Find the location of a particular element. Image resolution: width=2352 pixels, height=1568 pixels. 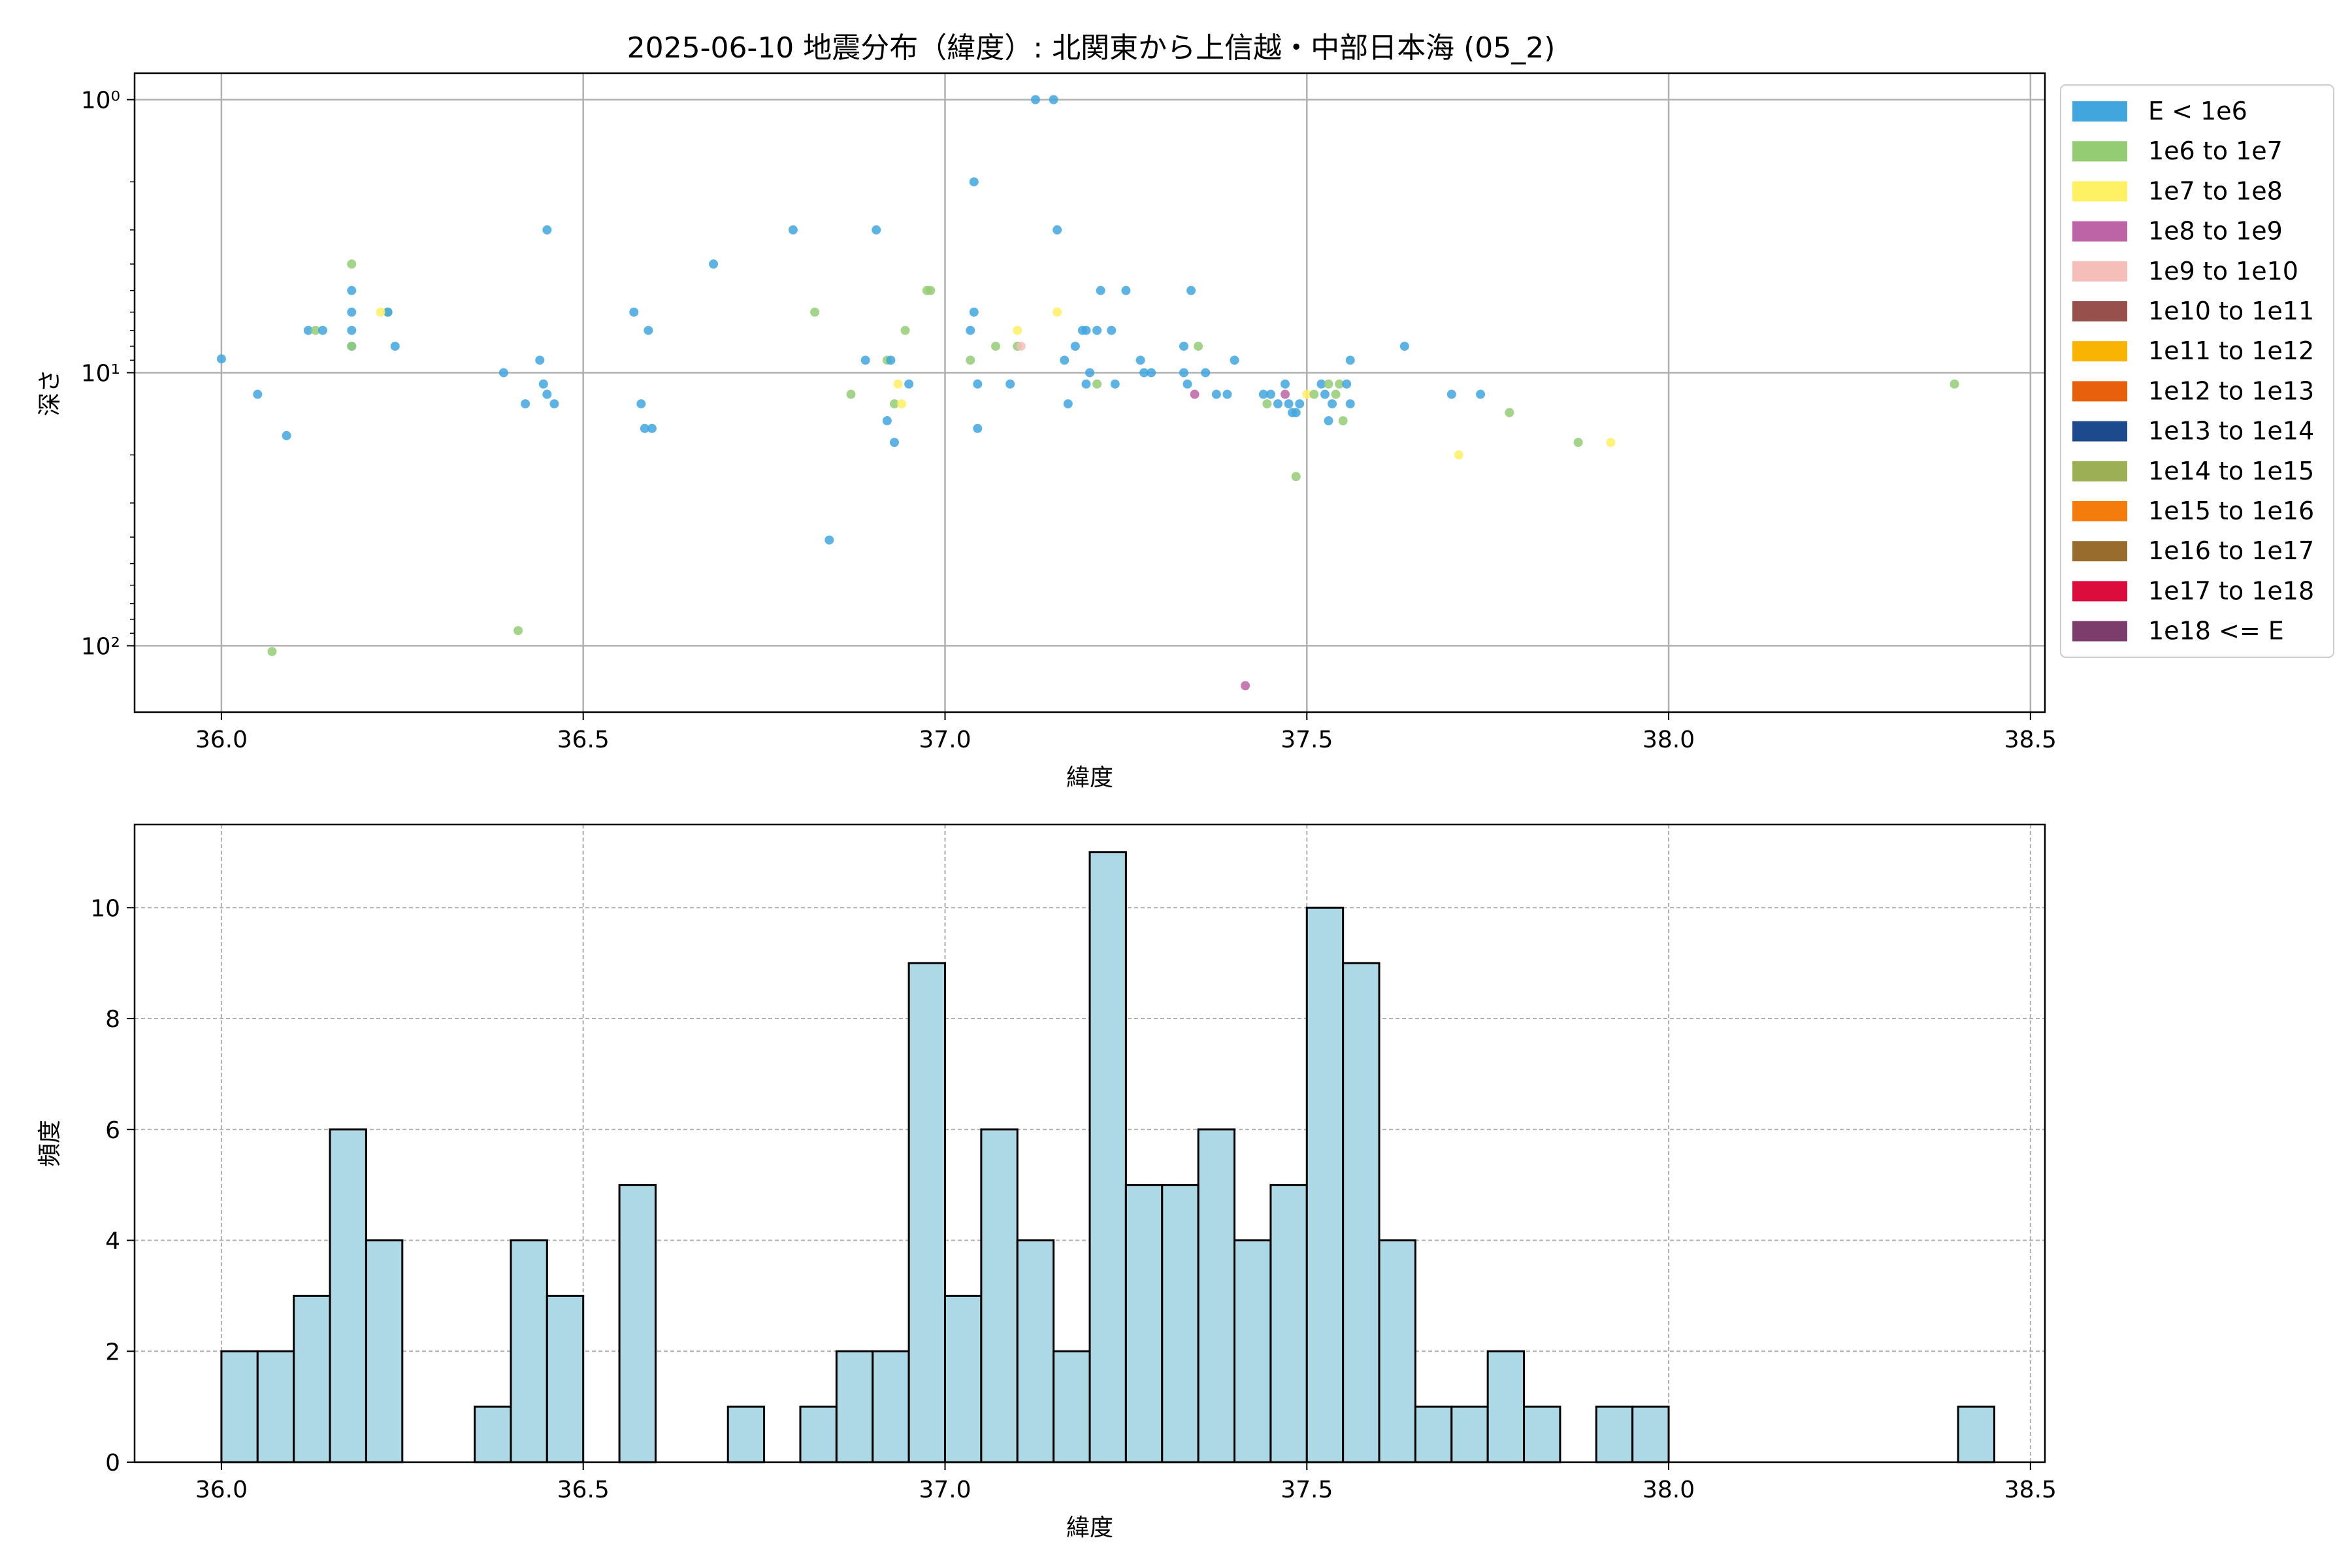

legend-label: 1e10 to 1e11 is located at coordinates (2231, 311).